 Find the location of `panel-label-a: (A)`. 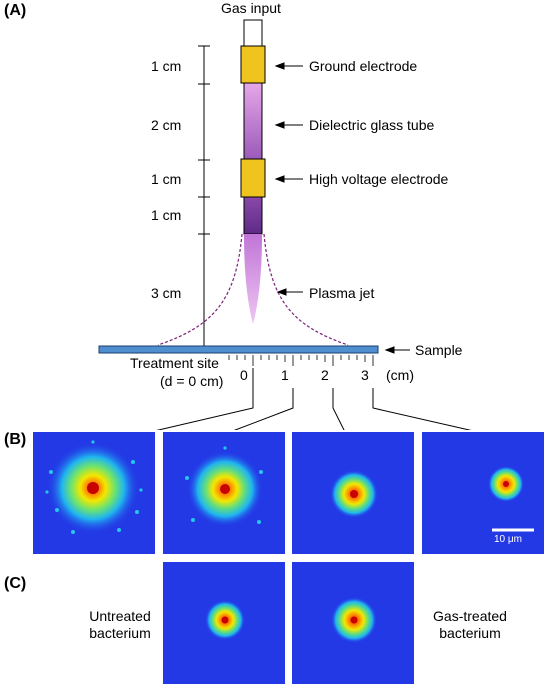

panel-label-a: (A) is located at coordinates (15, 10).